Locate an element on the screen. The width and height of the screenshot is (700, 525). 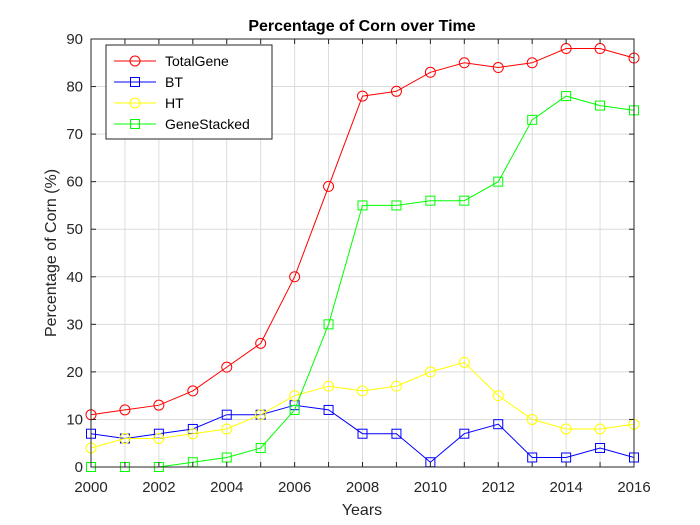
x-axis-title: Years is located at coordinates (362, 510).